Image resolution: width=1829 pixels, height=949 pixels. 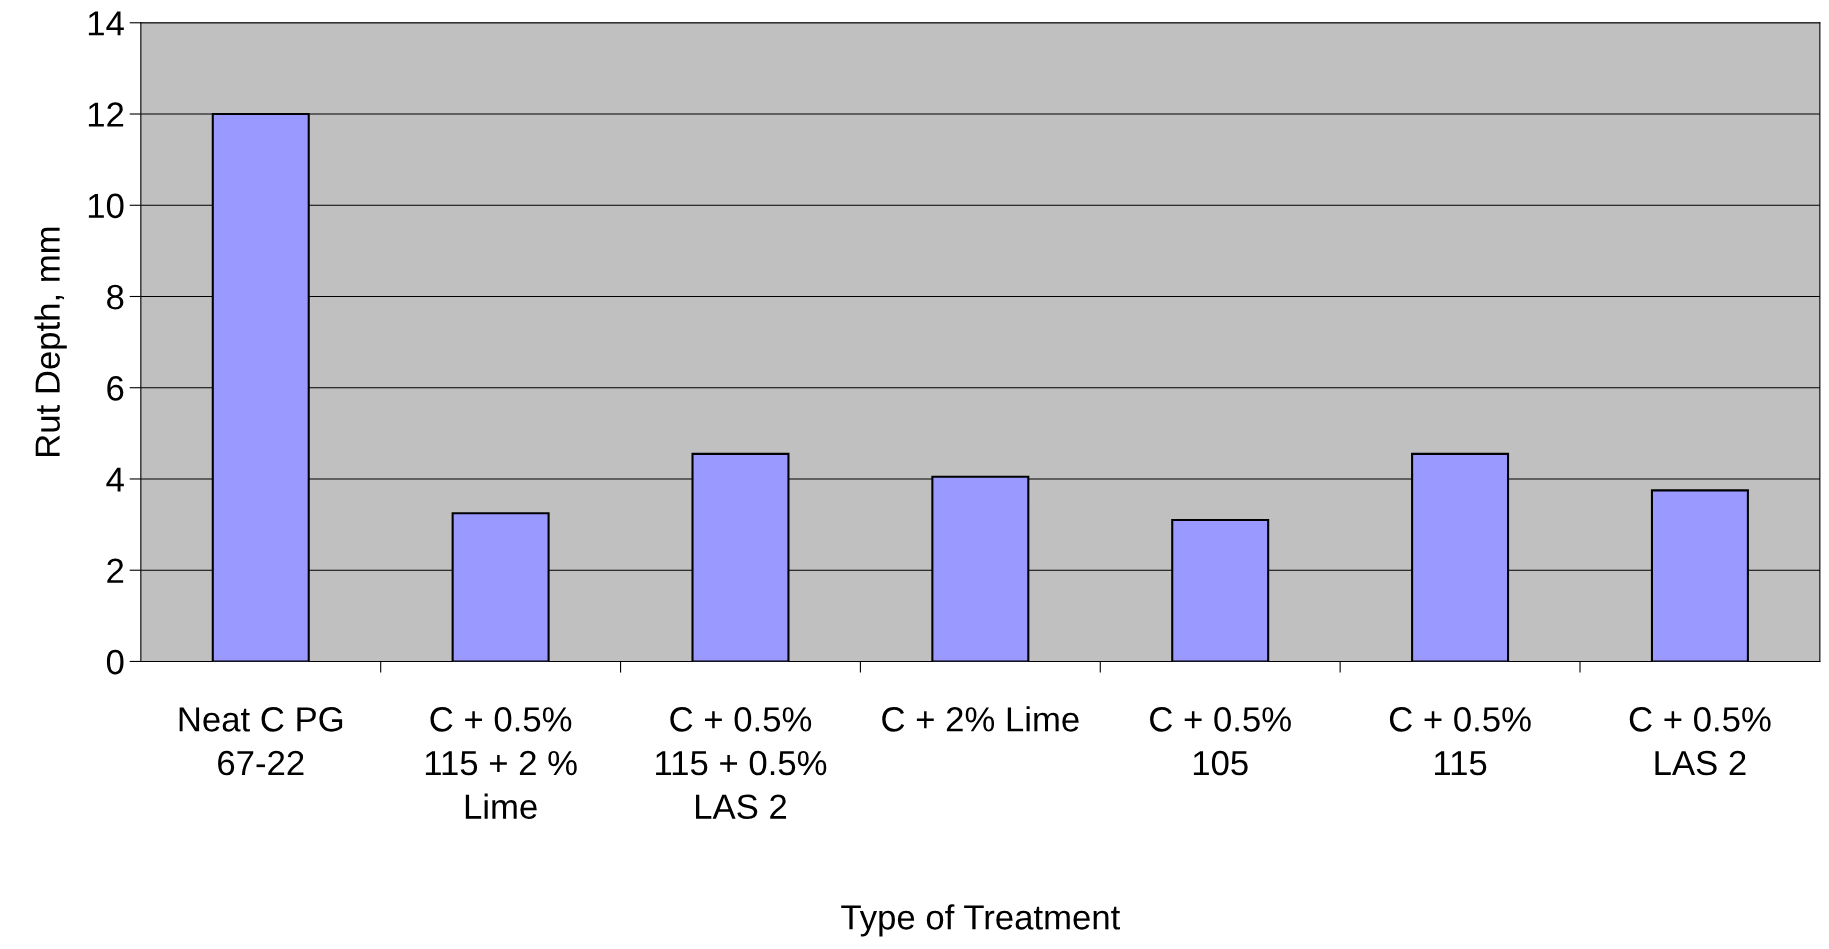 What do you see at coordinates (115, 662) in the screenshot?
I see `y-tick-label: 0` at bounding box center [115, 662].